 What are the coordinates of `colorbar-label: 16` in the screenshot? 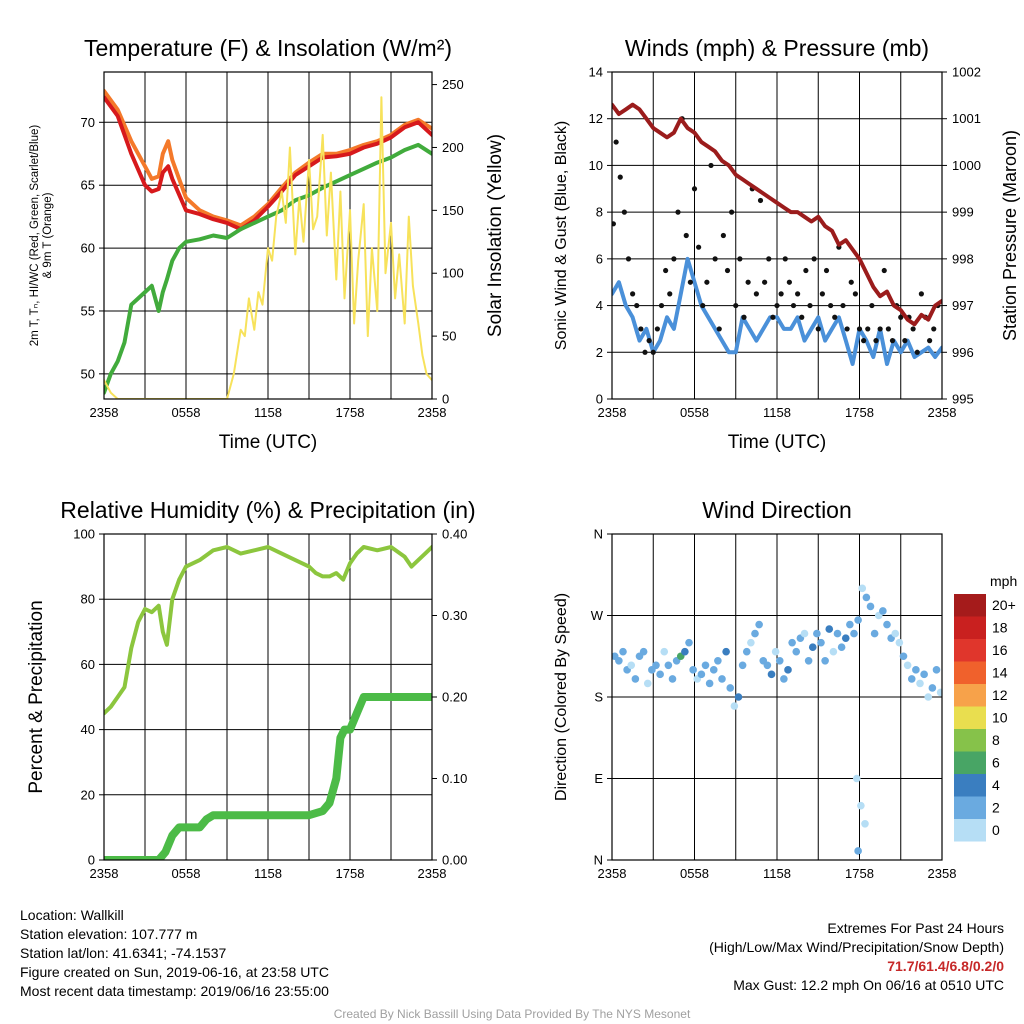 It's located at (1000, 650).